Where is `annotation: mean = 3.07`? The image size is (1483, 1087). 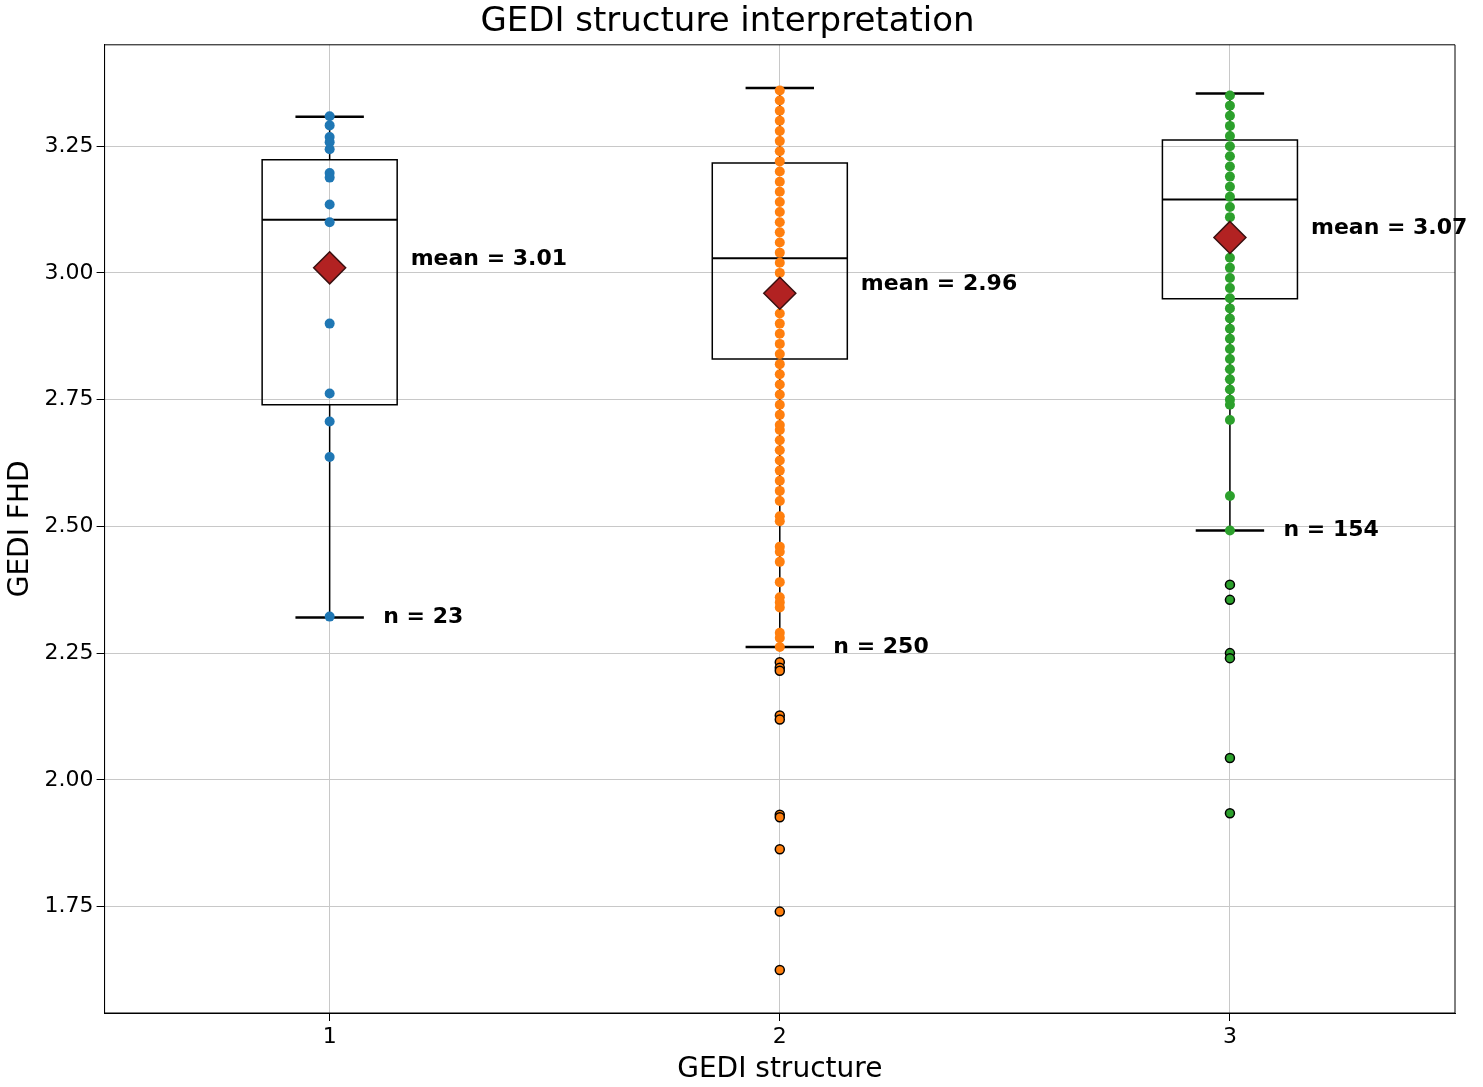
annotation: mean = 3.07 is located at coordinates (1389, 227).